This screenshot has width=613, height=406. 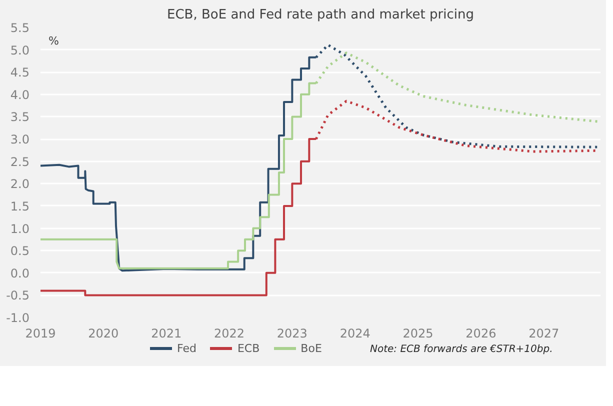 What do you see at coordinates (20, 95) in the screenshot?
I see `y-tick-label: 4.0` at bounding box center [20, 95].